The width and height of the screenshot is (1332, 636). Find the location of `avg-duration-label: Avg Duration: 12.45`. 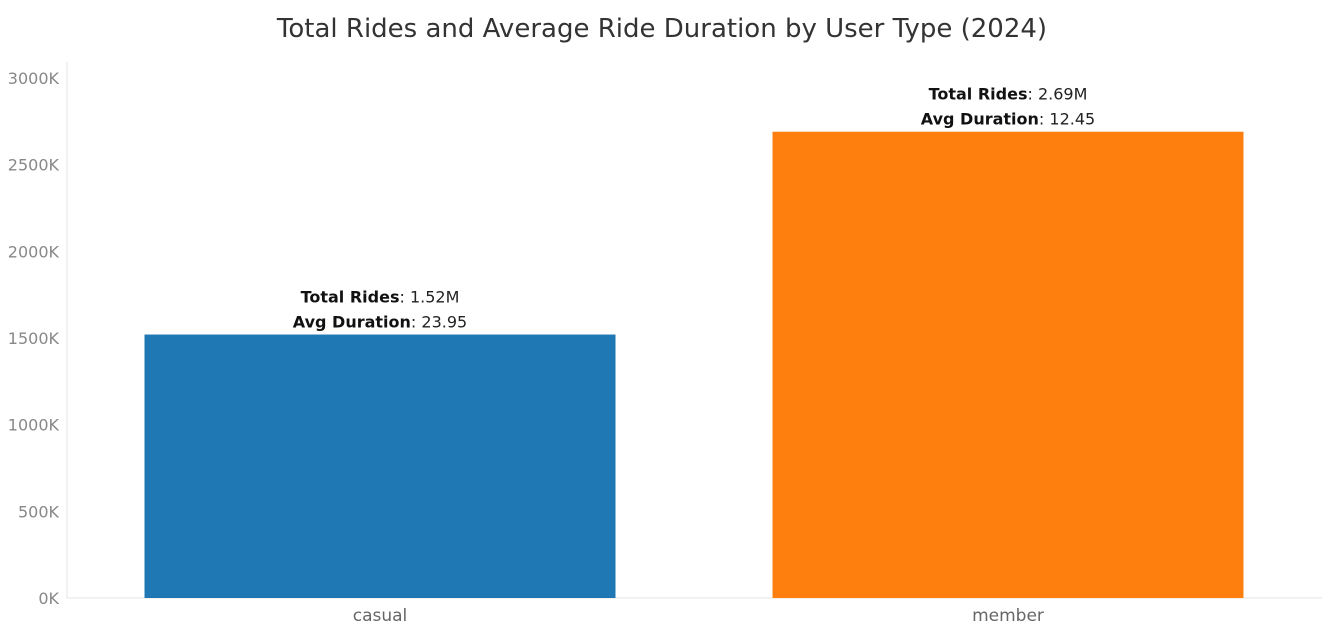

avg-duration-label: Avg Duration: 12.45 is located at coordinates (1008, 119).